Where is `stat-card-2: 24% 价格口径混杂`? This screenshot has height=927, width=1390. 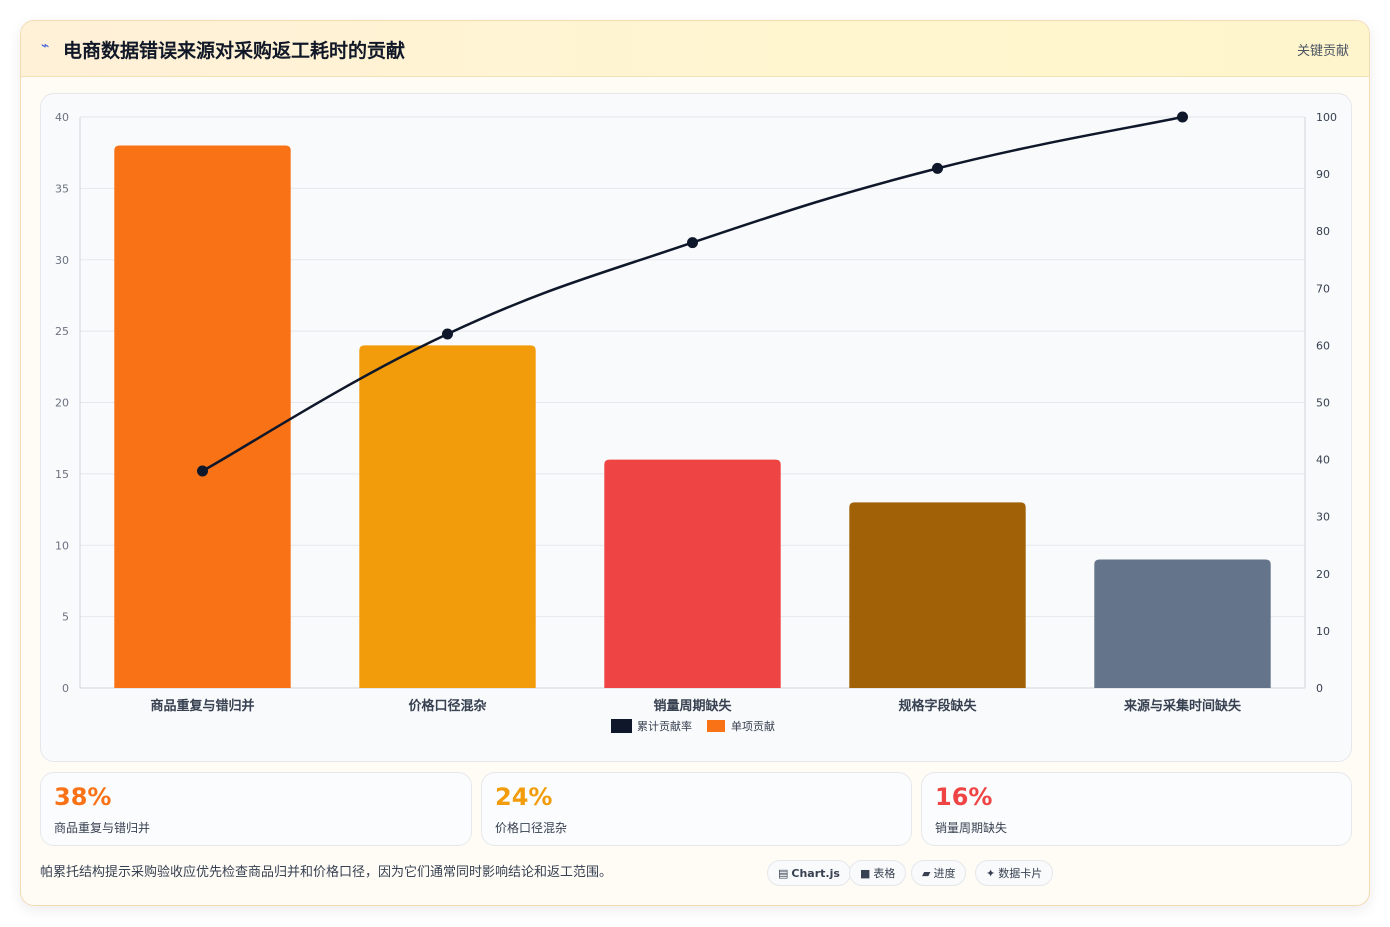
stat-card-2: 24% 价格口径混杂 is located at coordinates (696, 809).